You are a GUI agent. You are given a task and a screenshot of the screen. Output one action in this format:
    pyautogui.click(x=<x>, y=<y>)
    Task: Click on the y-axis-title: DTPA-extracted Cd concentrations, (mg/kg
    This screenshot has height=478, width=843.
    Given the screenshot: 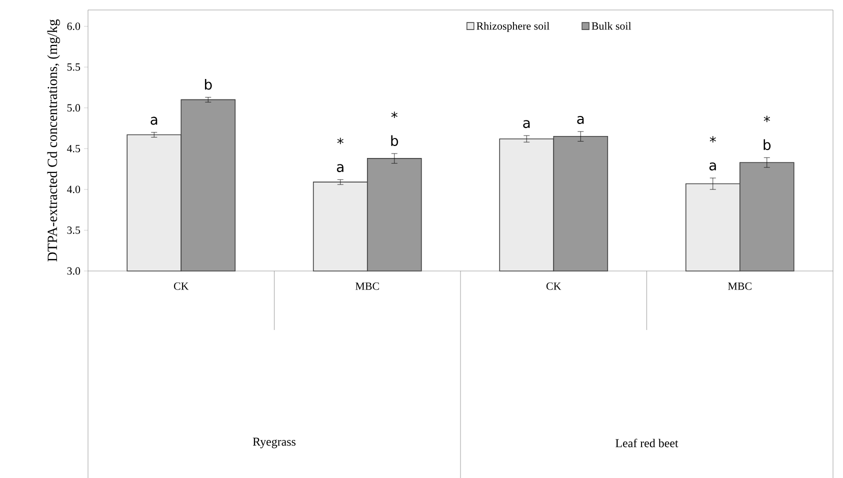 What is the action you would take?
    pyautogui.click(x=53, y=140)
    